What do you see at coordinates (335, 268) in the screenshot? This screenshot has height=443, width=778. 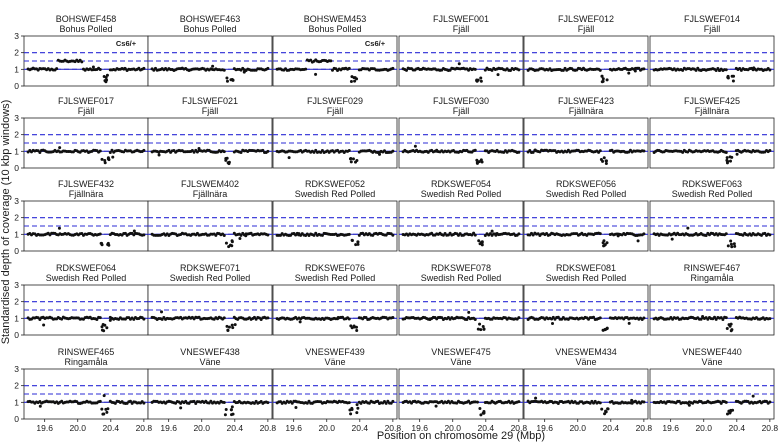 I see `panel-sample-id: RDKSWEF076` at bounding box center [335, 268].